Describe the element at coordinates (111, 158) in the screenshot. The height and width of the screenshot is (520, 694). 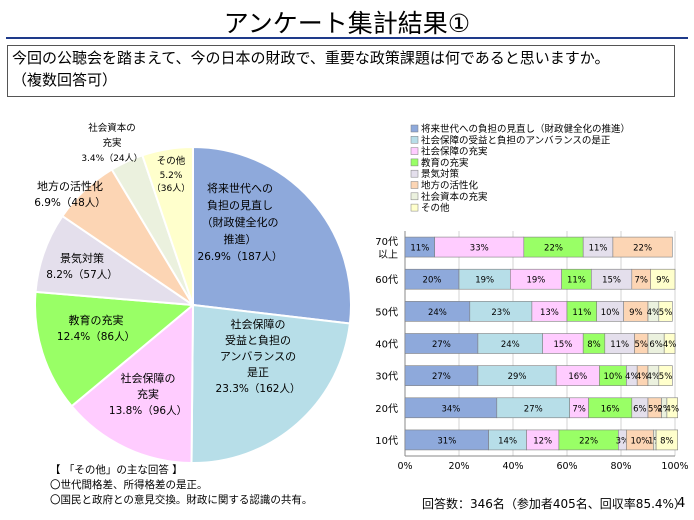
I see `pie-slice-value: 3.4%（24人）` at that location.